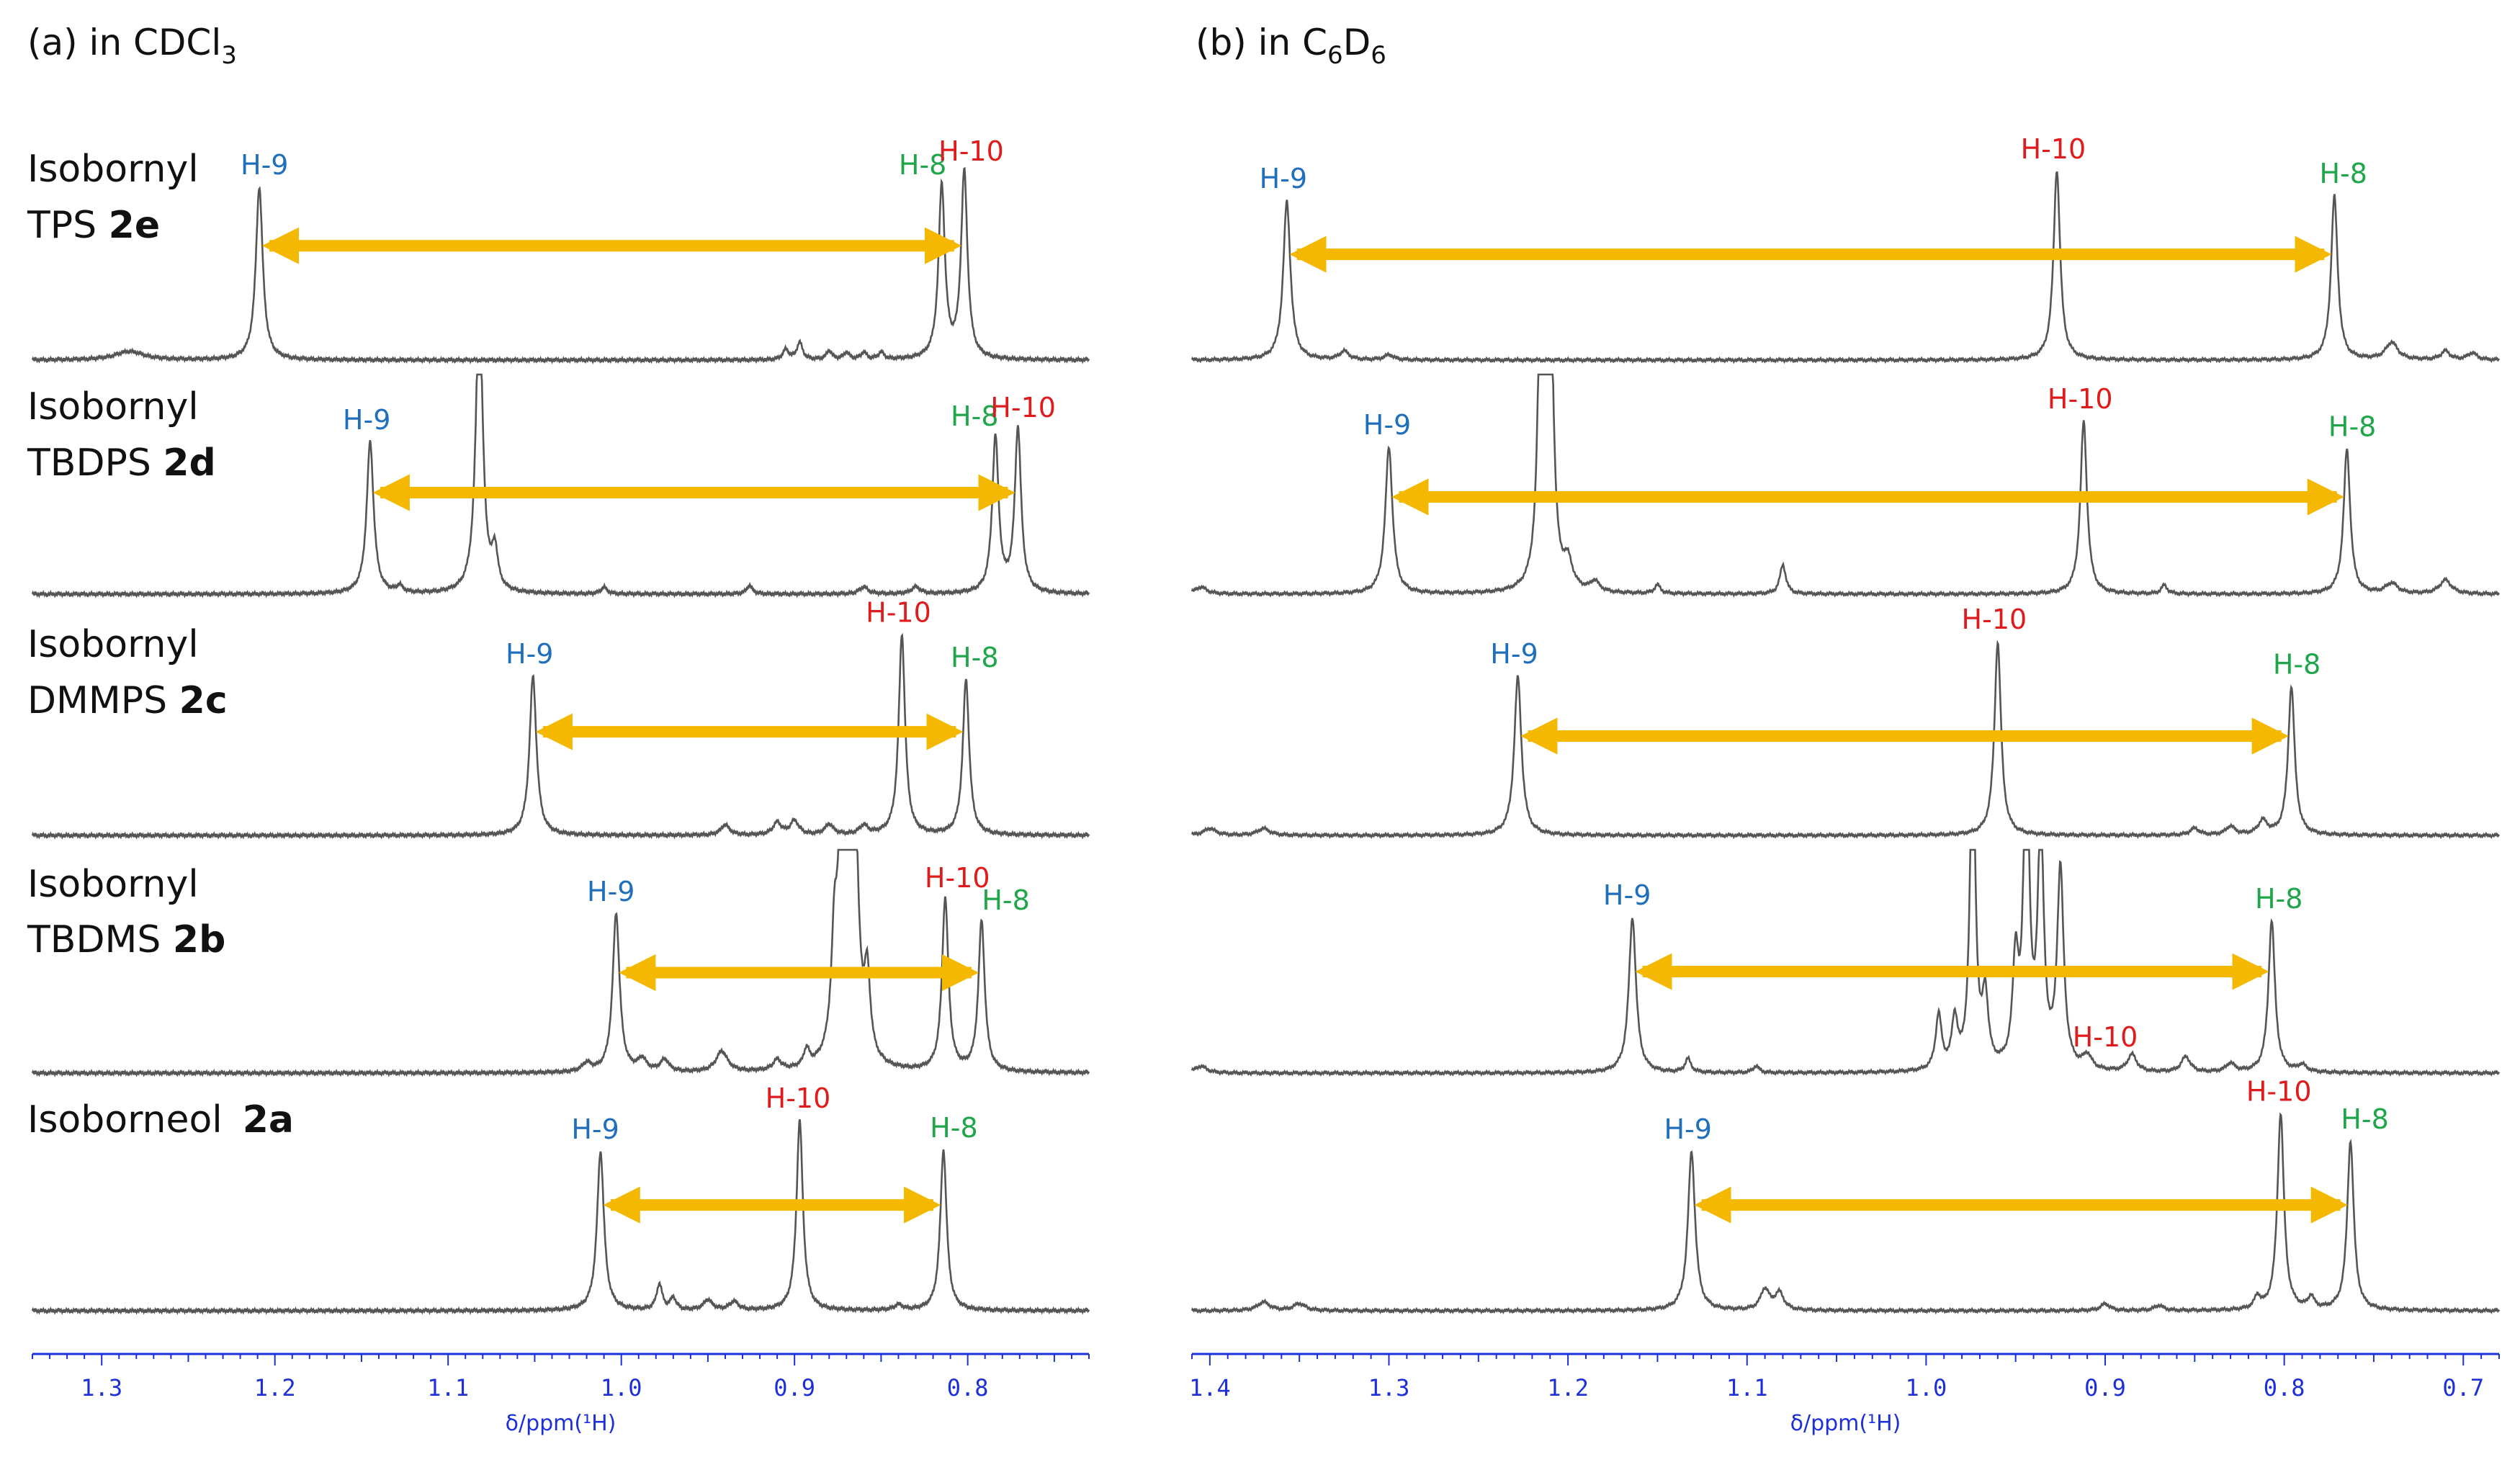 This screenshot has width=2520, height=1462. Describe the element at coordinates (97, 700) in the screenshot. I see `compound-label-2c-name: DMMPS` at that location.